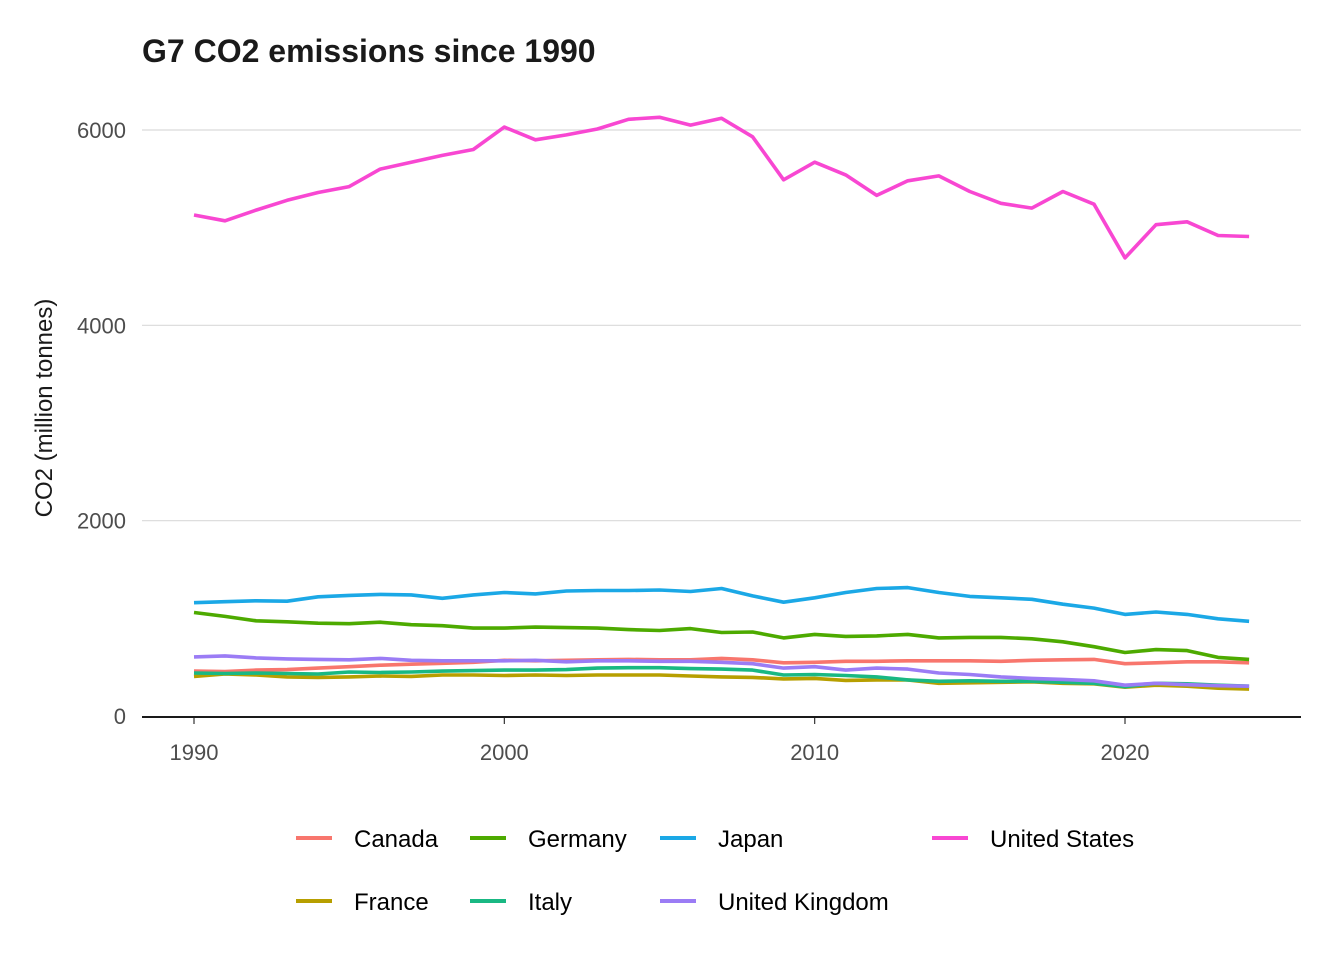 This screenshot has width=1344, height=960. I want to click on chart-title: G7 CO2 emissions since 1990, so click(369, 51).